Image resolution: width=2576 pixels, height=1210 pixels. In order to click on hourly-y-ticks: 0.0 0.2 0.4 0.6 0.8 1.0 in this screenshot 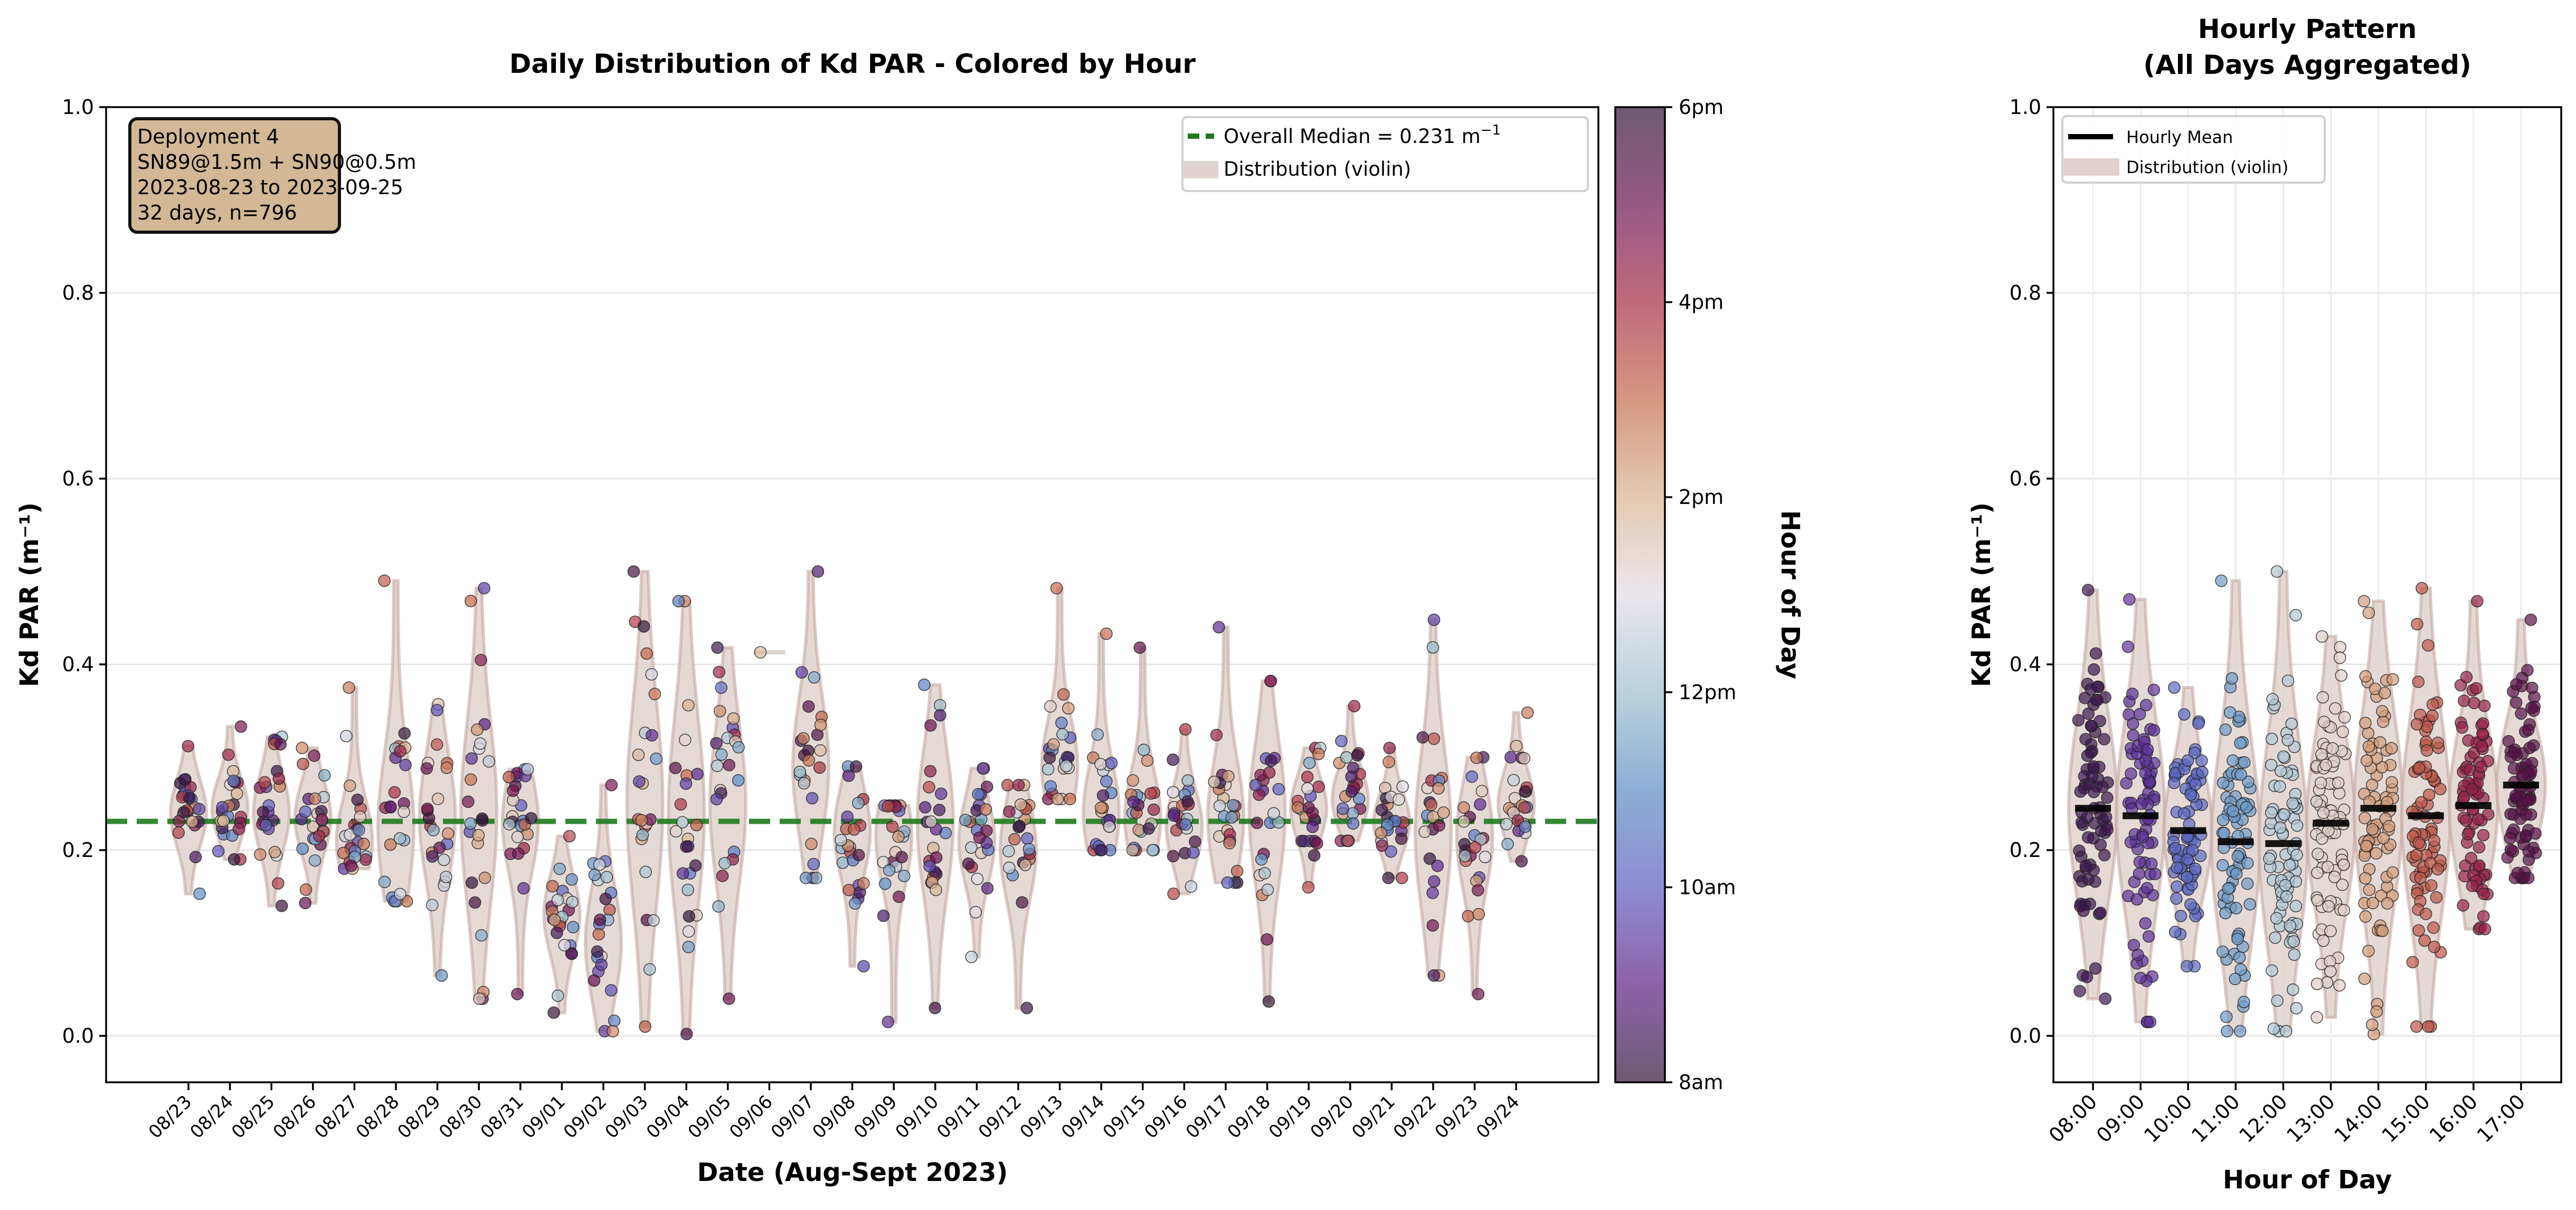, I will do `click(2031, 571)`.